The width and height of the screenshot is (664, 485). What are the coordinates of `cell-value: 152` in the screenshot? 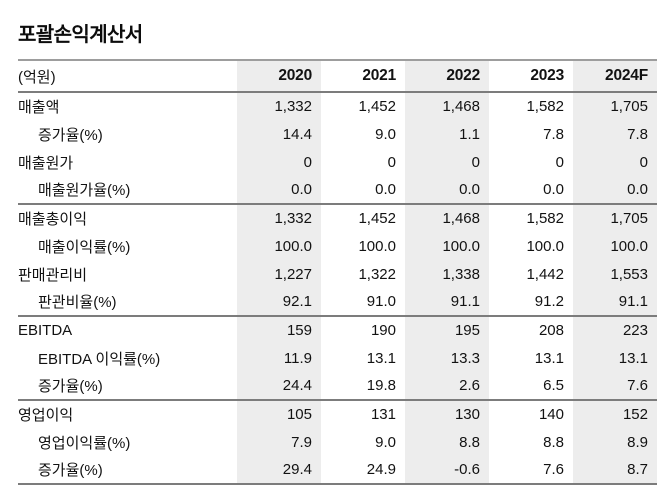 It's located at (615, 413).